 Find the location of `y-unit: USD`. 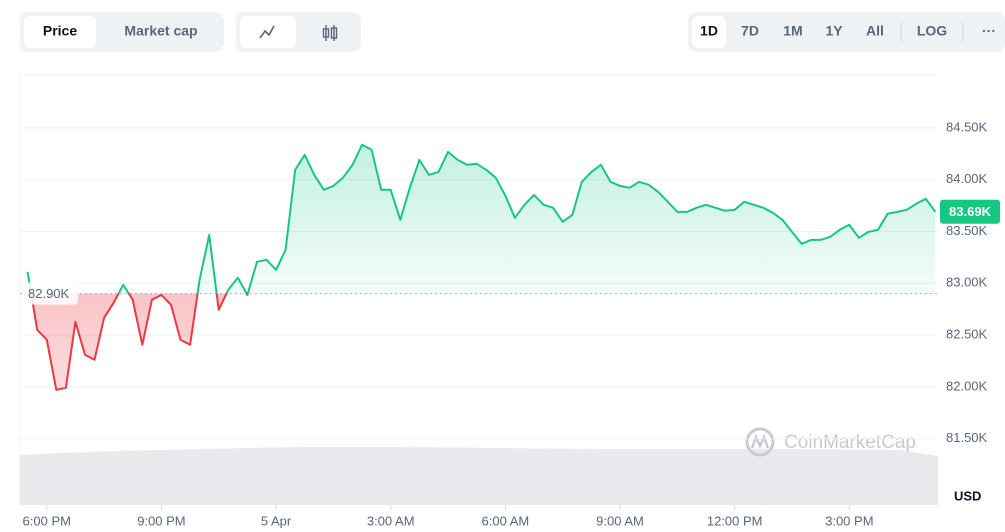

y-unit: USD is located at coordinates (967, 495).